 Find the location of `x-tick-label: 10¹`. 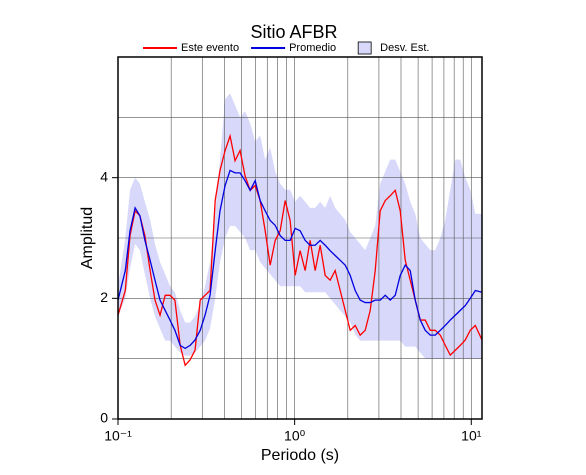

x-tick-label: 10¹ is located at coordinates (471, 436).